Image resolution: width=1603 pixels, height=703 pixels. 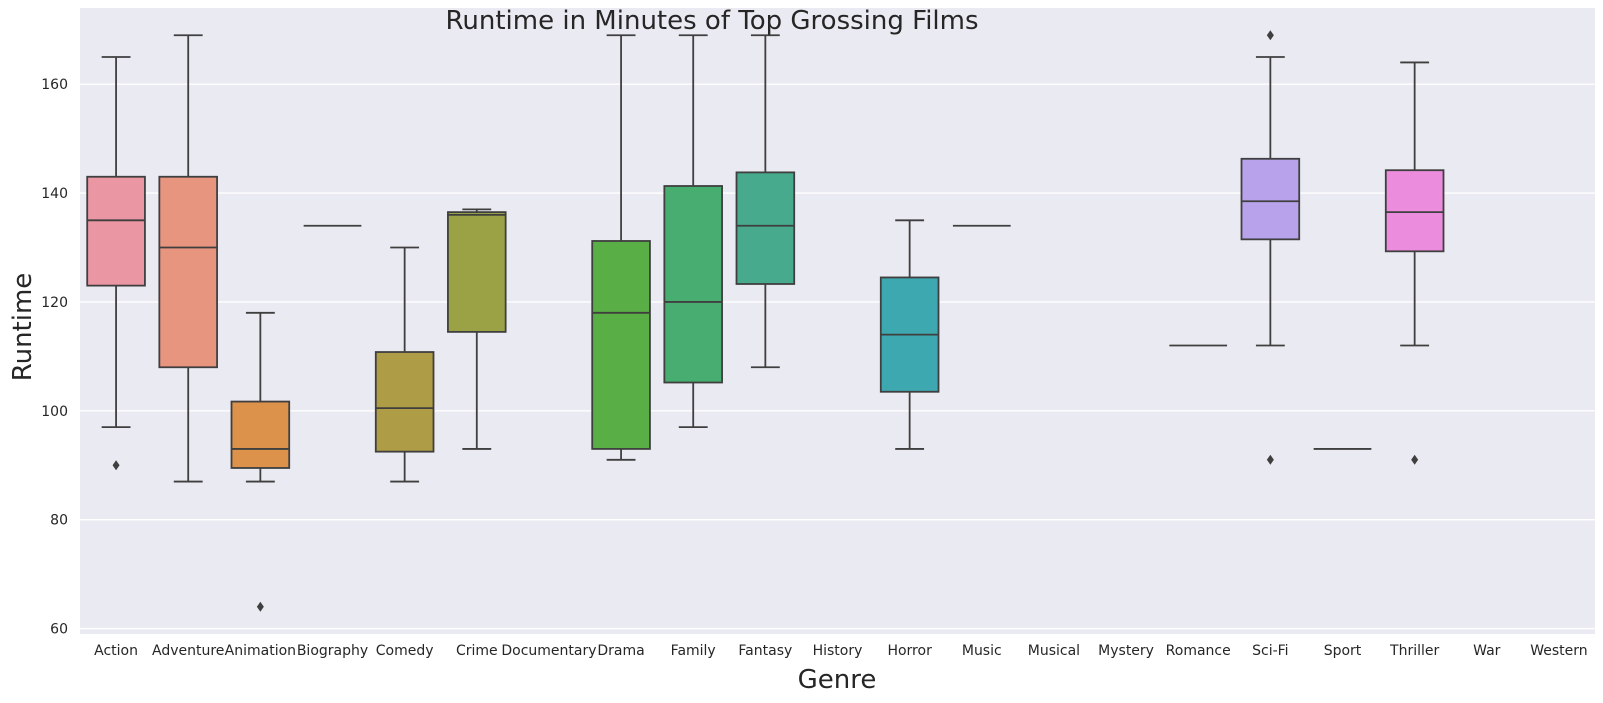 I want to click on box-adventure, so click(x=188, y=258).